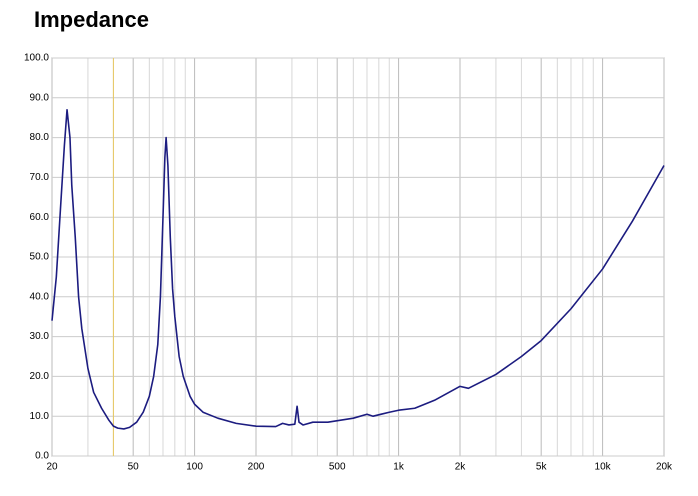 This screenshot has height=496, width=698. I want to click on y-tick-label: 0.0, so click(42, 456).